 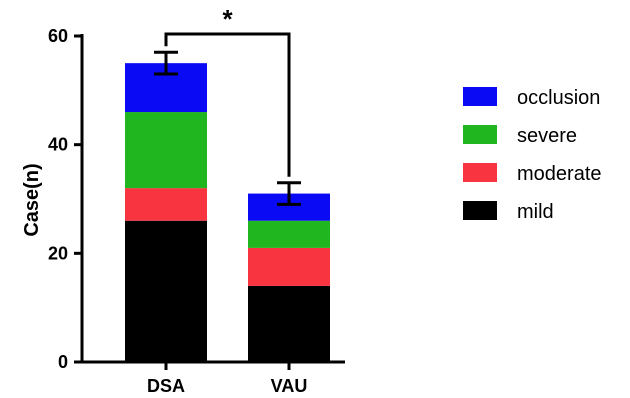 What do you see at coordinates (558, 98) in the screenshot?
I see `legend-label-occlusion: occlusion` at bounding box center [558, 98].